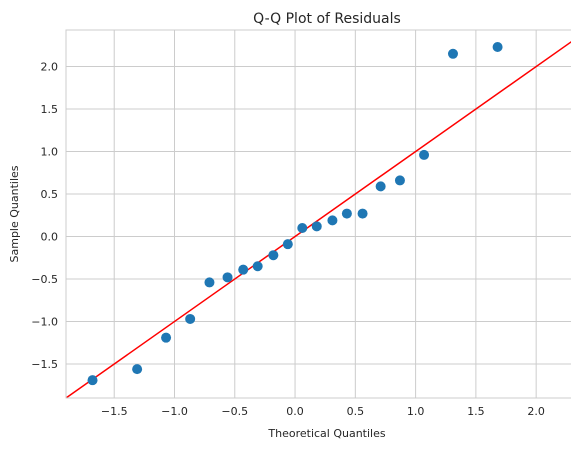 The width and height of the screenshot is (571, 449). Describe the element at coordinates (50, 67) in the screenshot. I see `y-tick-label: 2.0` at that location.